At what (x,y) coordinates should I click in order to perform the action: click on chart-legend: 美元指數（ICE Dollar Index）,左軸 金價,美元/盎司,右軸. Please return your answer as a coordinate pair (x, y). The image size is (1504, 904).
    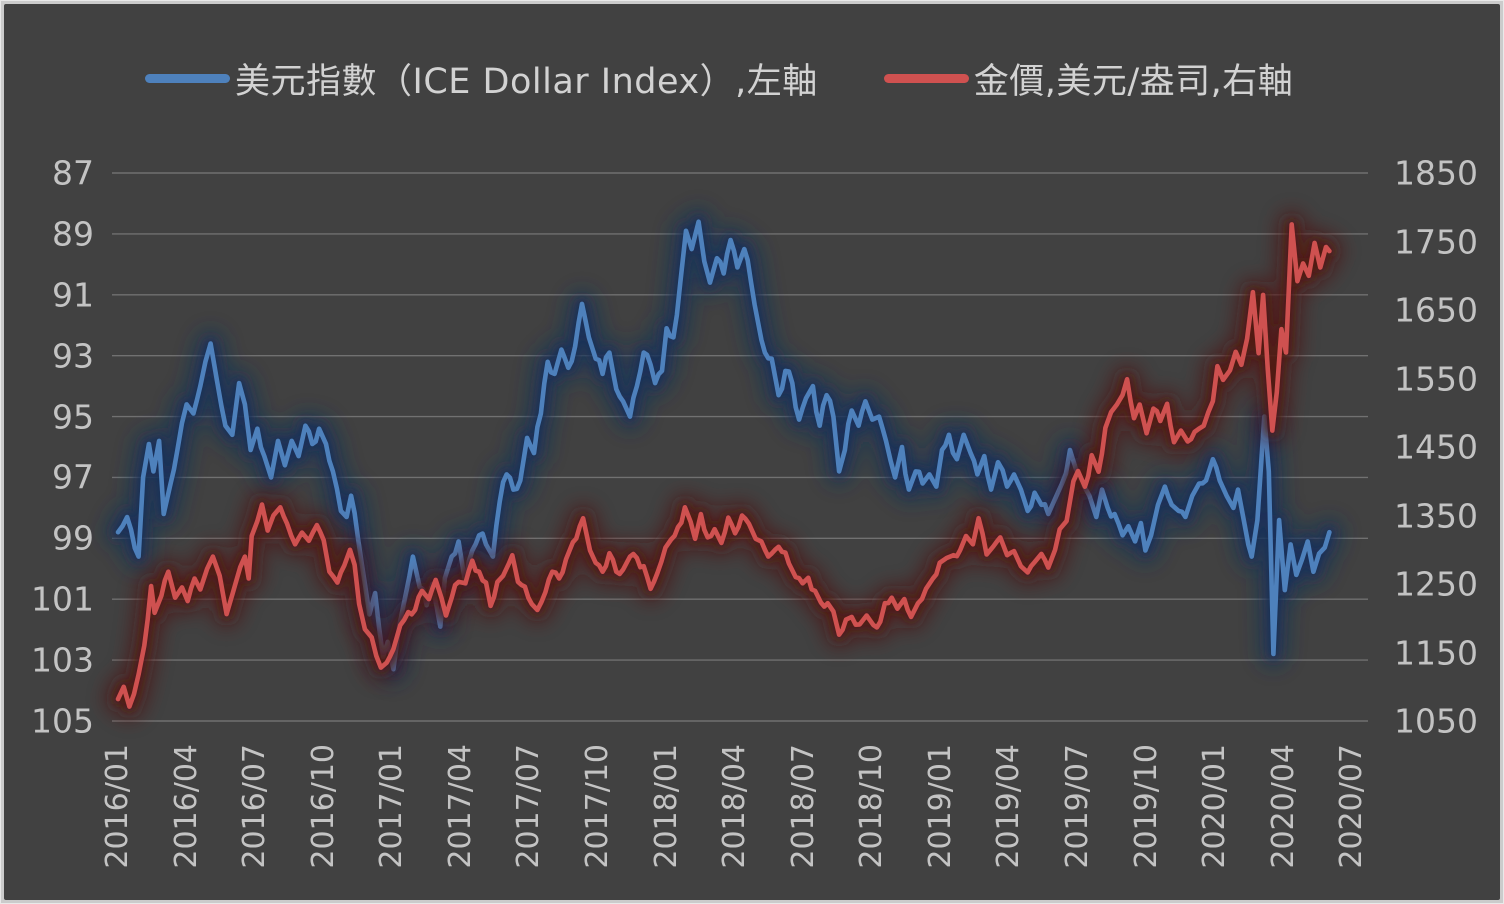
    Looking at the image, I should click on (719, 79).